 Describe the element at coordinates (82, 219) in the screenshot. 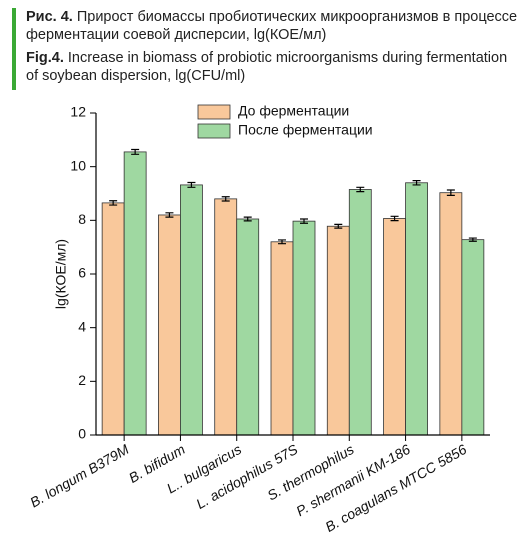

I see `y-tick-label: 8` at that location.